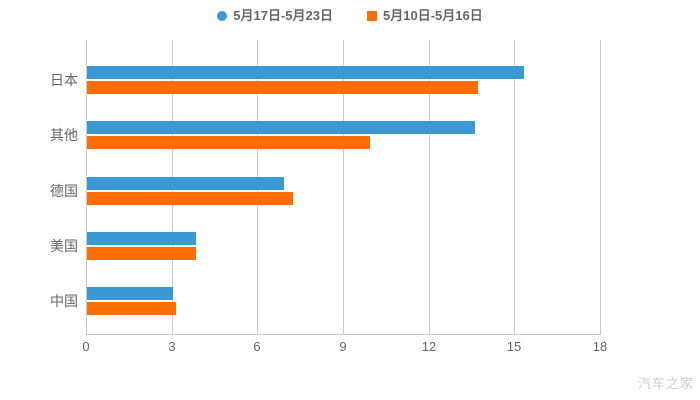 The height and width of the screenshot is (400, 700). What do you see at coordinates (372, 16) in the screenshot?
I see `square-icon` at bounding box center [372, 16].